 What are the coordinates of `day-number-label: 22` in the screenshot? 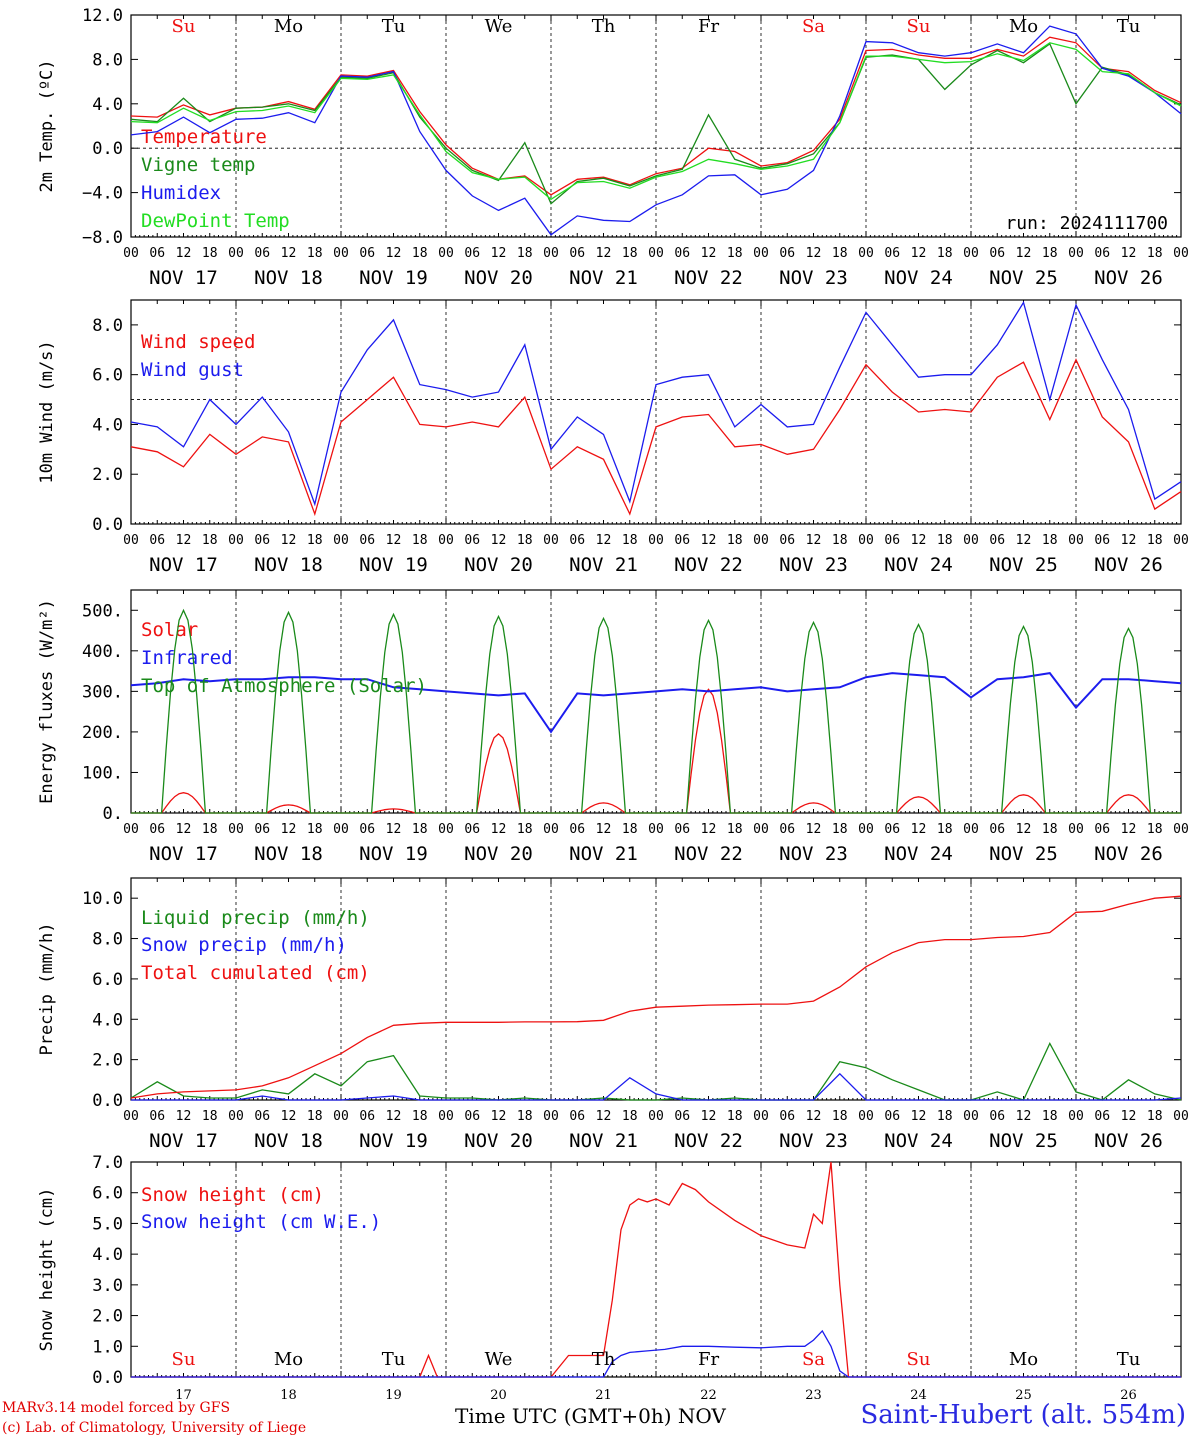 It's located at (708, 1395).